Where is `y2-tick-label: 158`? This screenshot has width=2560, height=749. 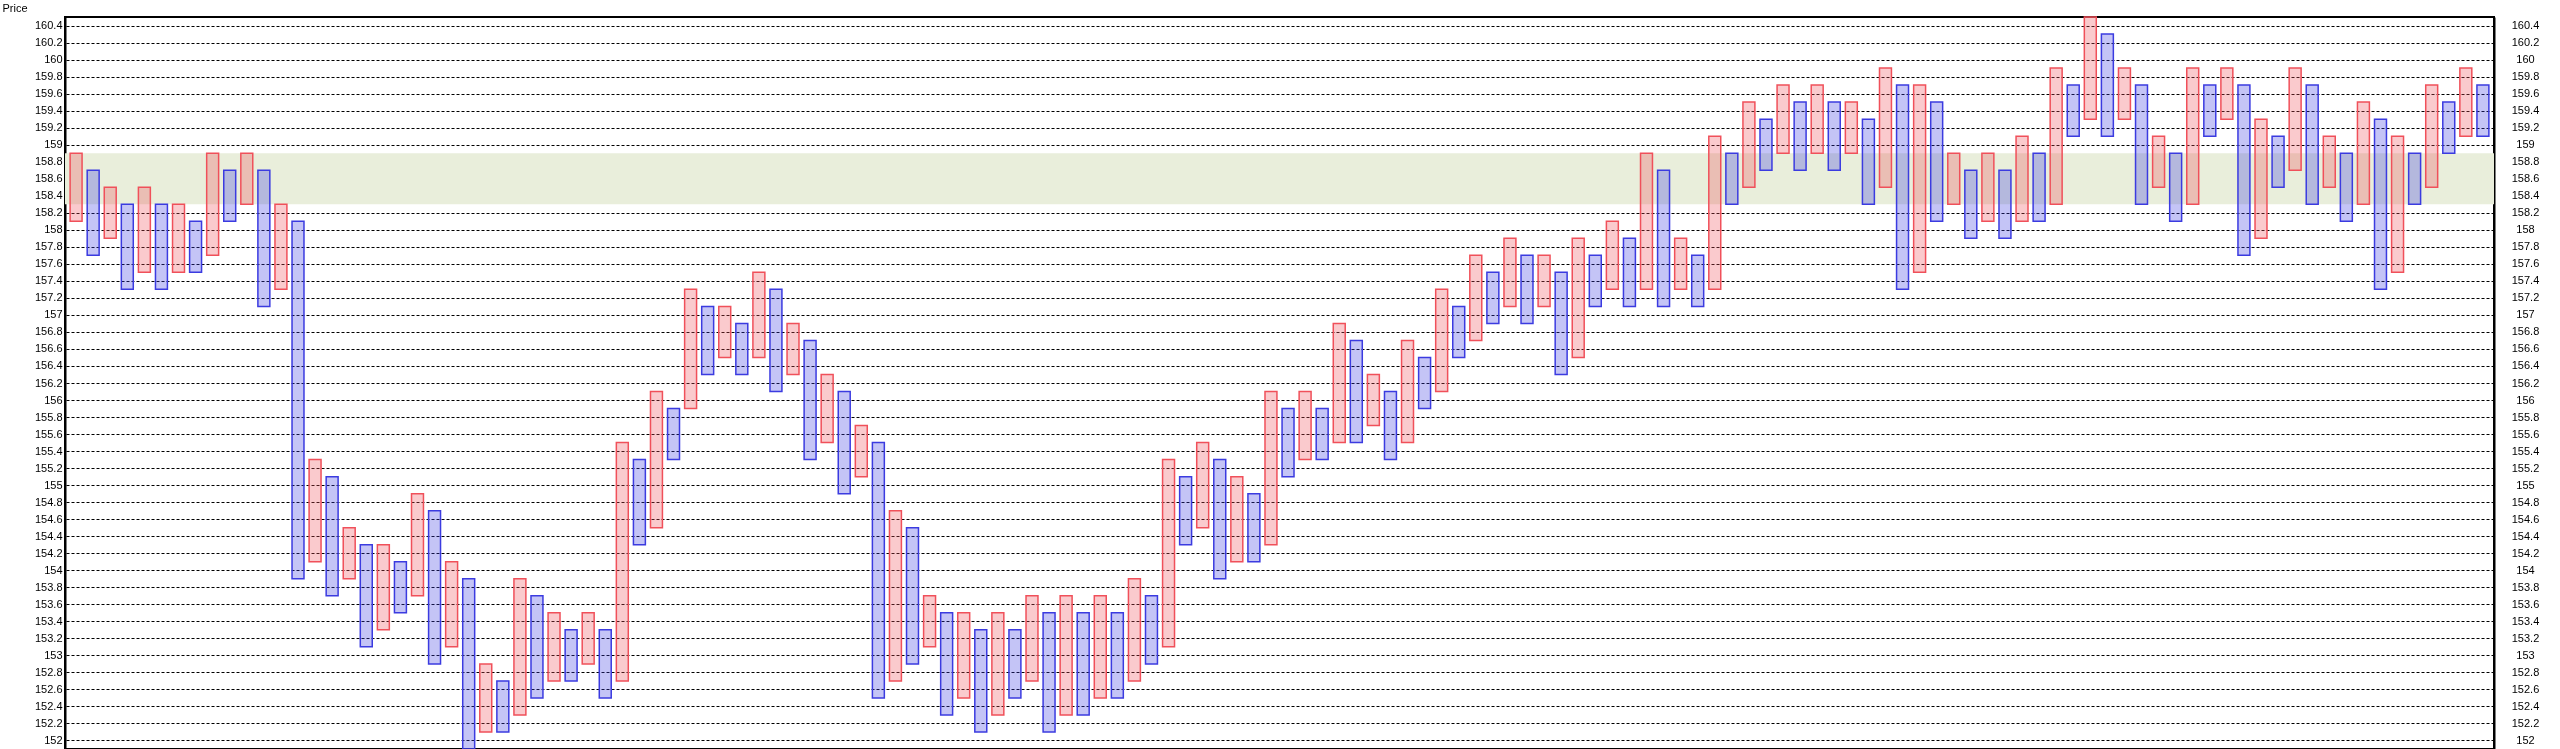
y2-tick-label: 158 is located at coordinates (2525, 229).